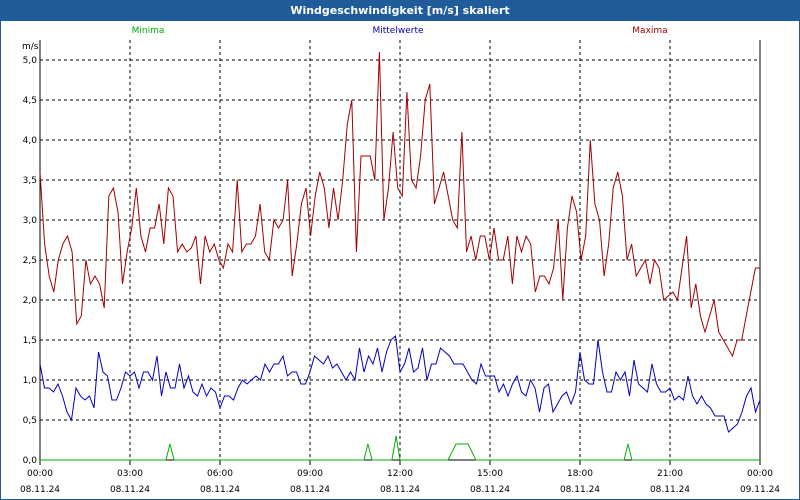  I want to click on chart-title: Windgeschwindigkeit [m/s] skaliert, so click(400, 11).